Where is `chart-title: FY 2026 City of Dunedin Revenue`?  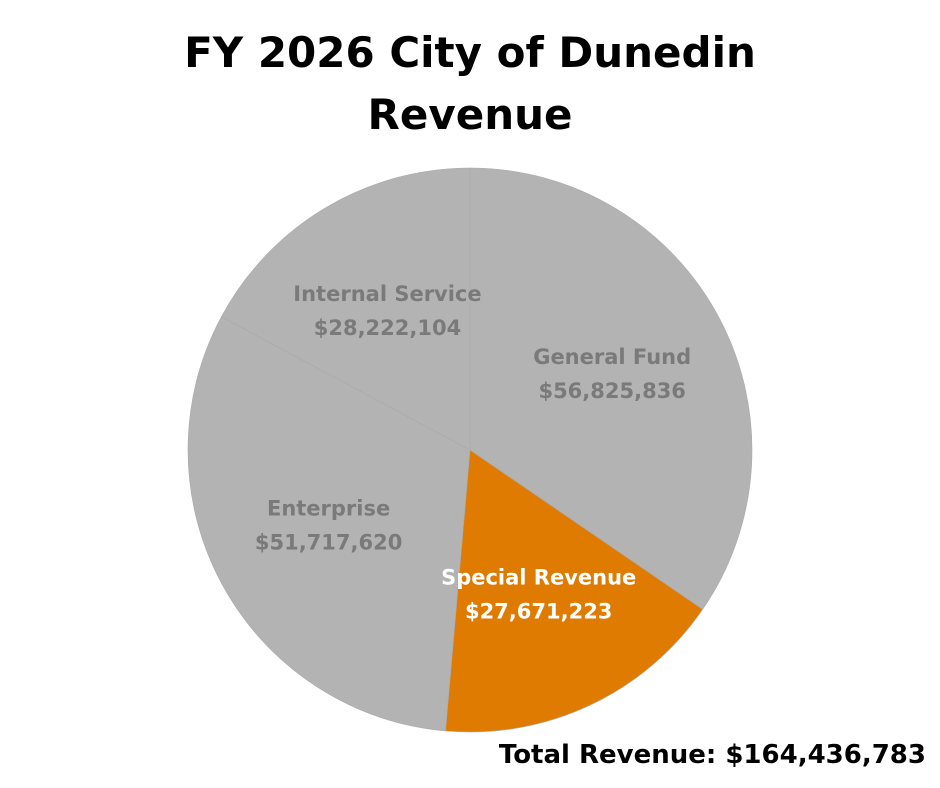
chart-title: FY 2026 City of Dunedin Revenue is located at coordinates (470, 83).